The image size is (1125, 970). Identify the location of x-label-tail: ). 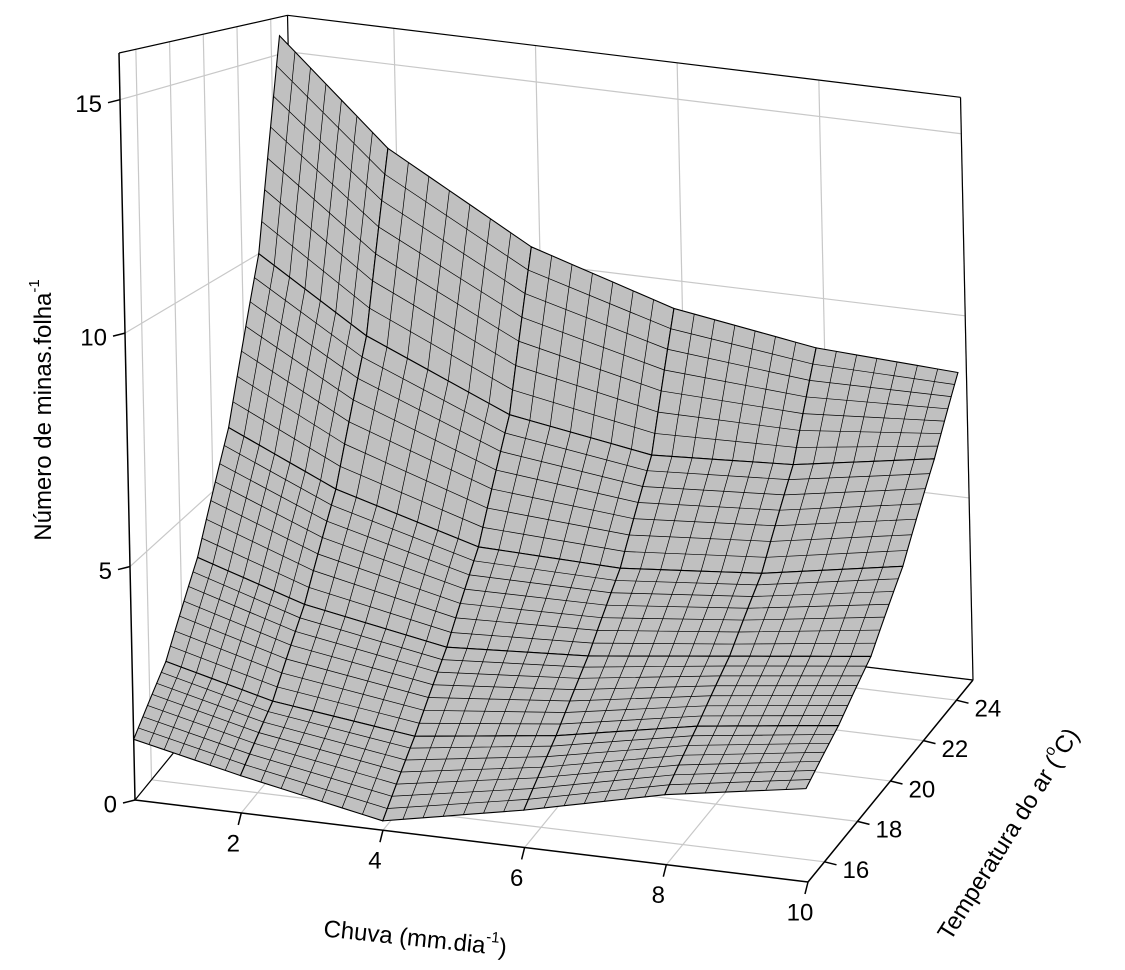
(502, 948).